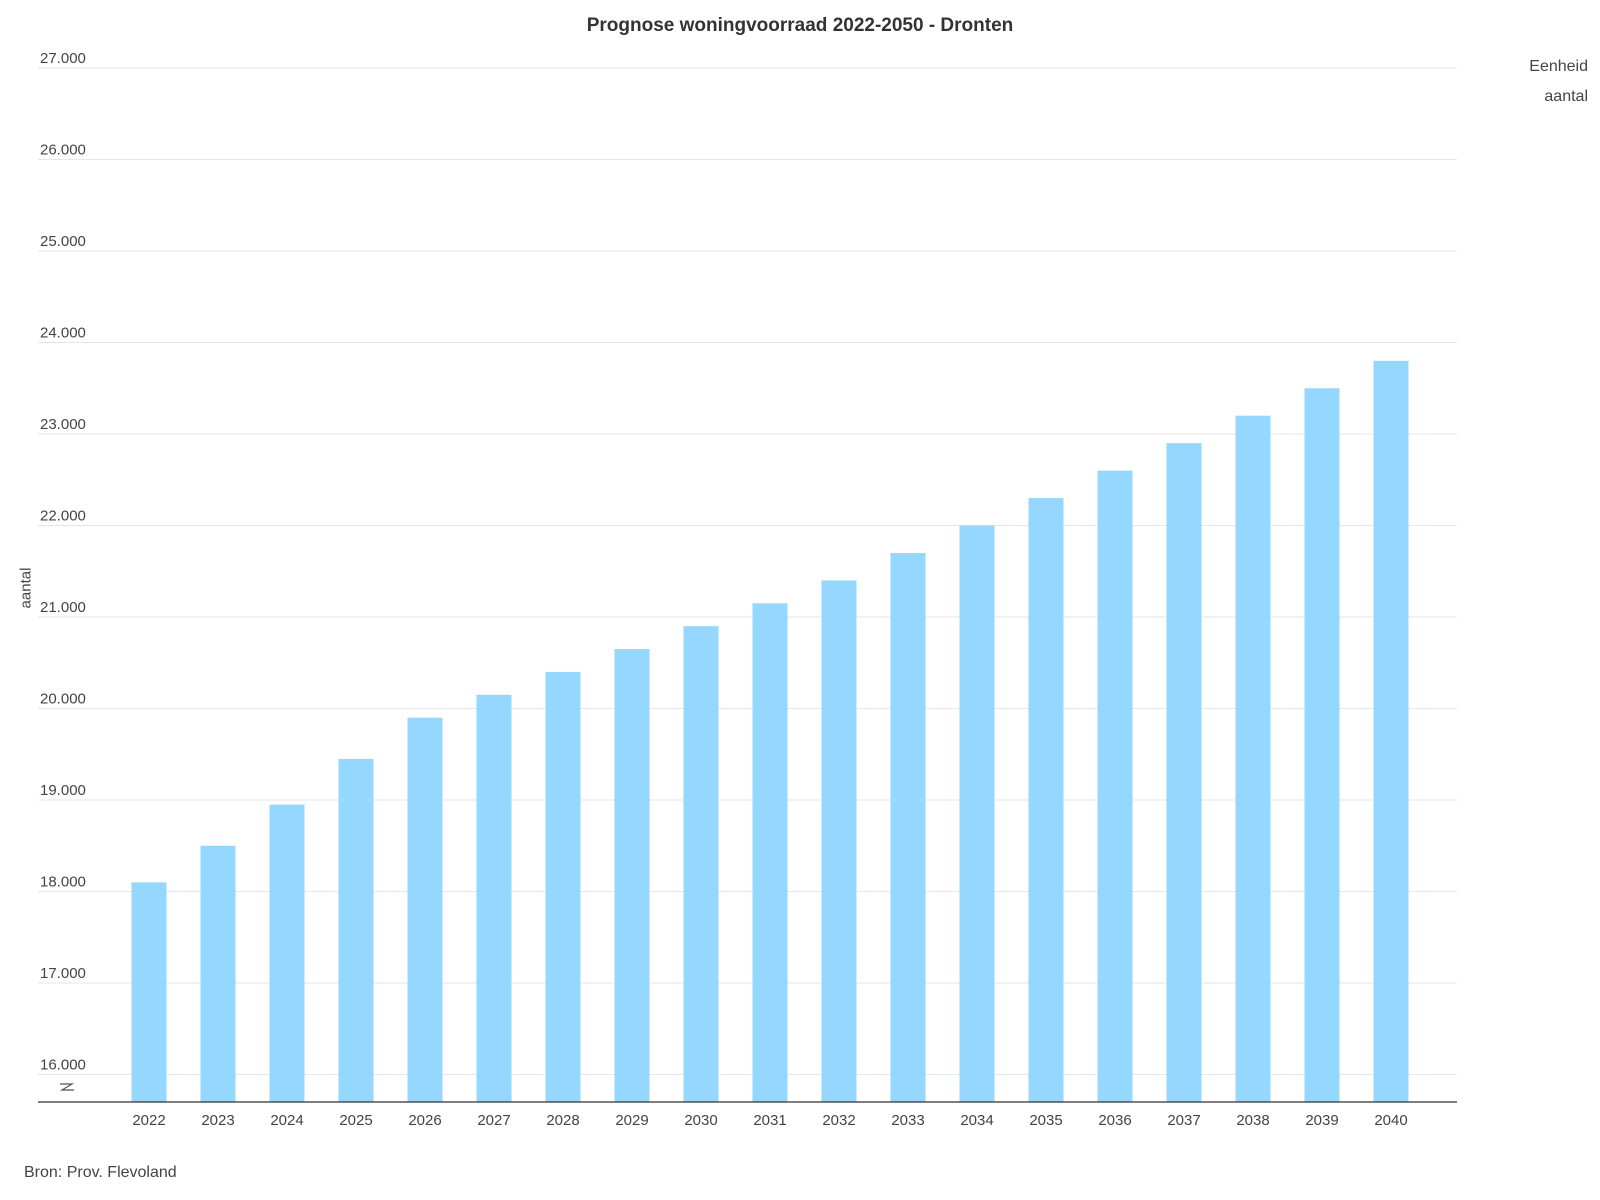  What do you see at coordinates (63, 699) in the screenshot?
I see `y-tick-label: 20.000` at bounding box center [63, 699].